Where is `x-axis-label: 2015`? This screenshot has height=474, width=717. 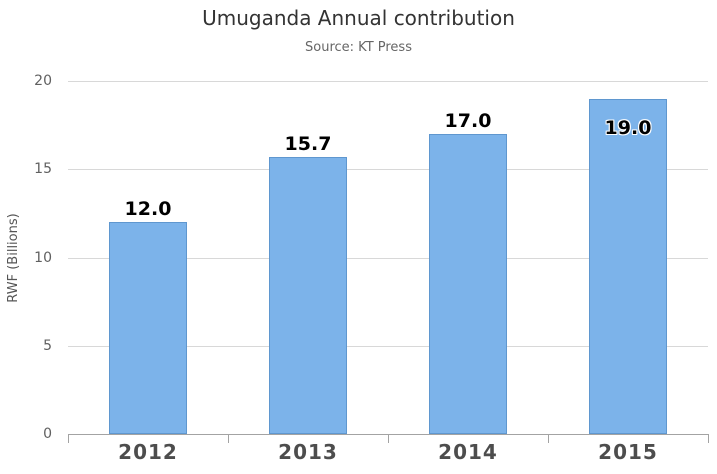
x-axis-label: 2015 is located at coordinates (628, 452).